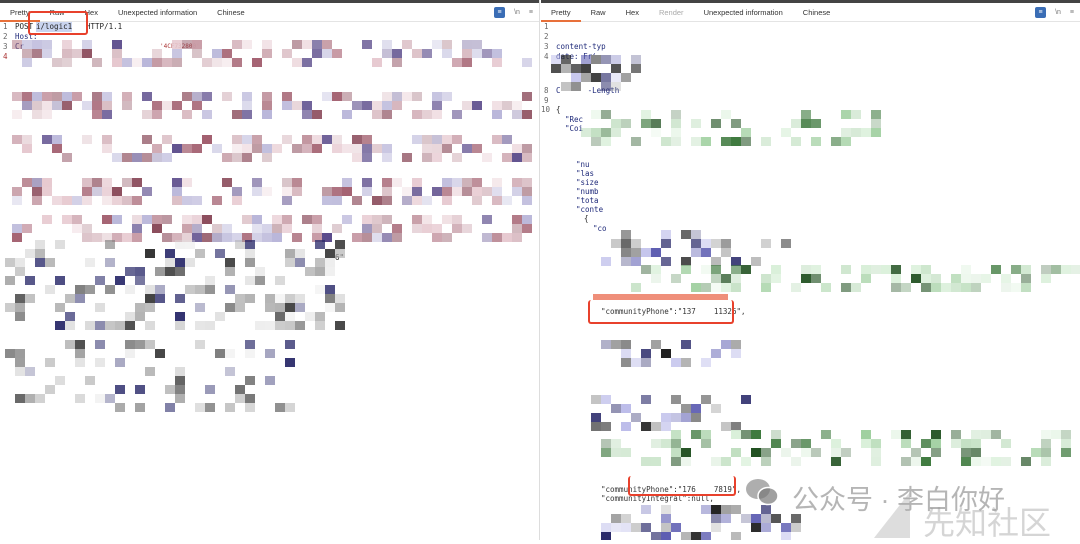 The image size is (1080, 544). Describe the element at coordinates (598, 12) in the screenshot. I see `tab-raw: Raw` at that location.